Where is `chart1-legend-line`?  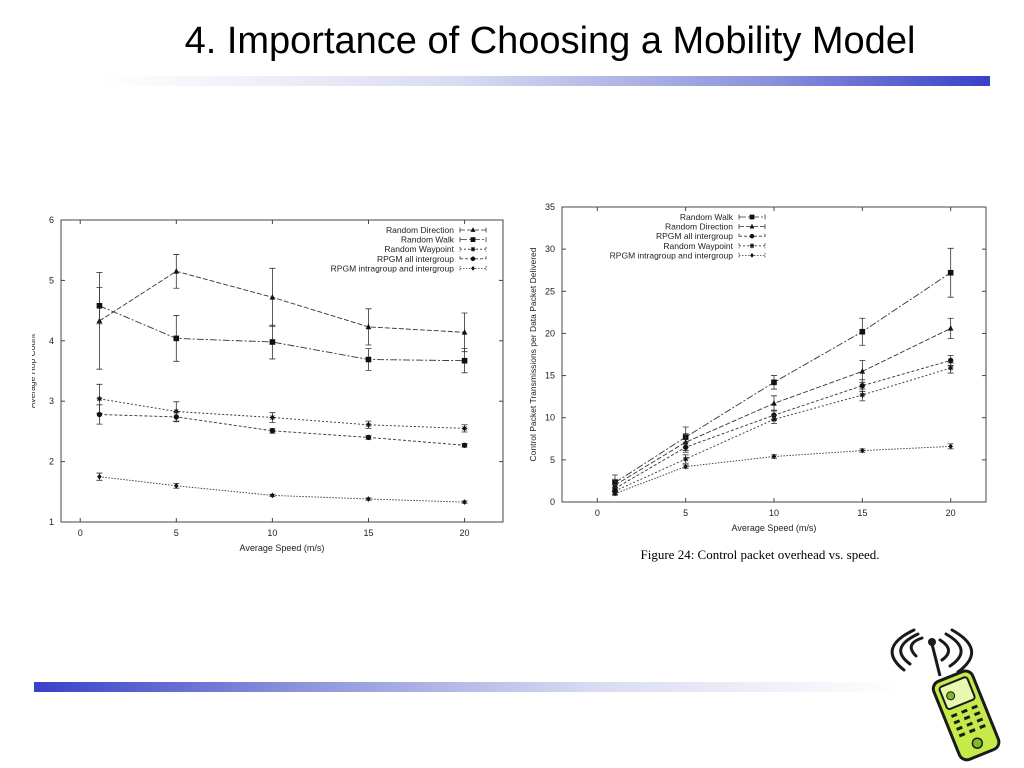 chart1-legend-line is located at coordinates (473, 230).